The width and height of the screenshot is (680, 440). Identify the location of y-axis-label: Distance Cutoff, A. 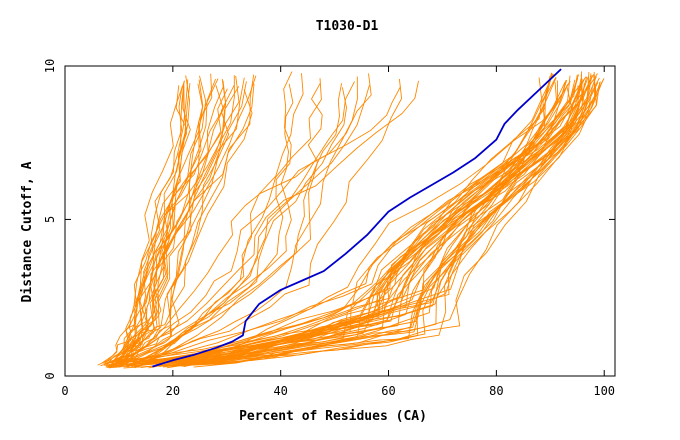
(27, 231).